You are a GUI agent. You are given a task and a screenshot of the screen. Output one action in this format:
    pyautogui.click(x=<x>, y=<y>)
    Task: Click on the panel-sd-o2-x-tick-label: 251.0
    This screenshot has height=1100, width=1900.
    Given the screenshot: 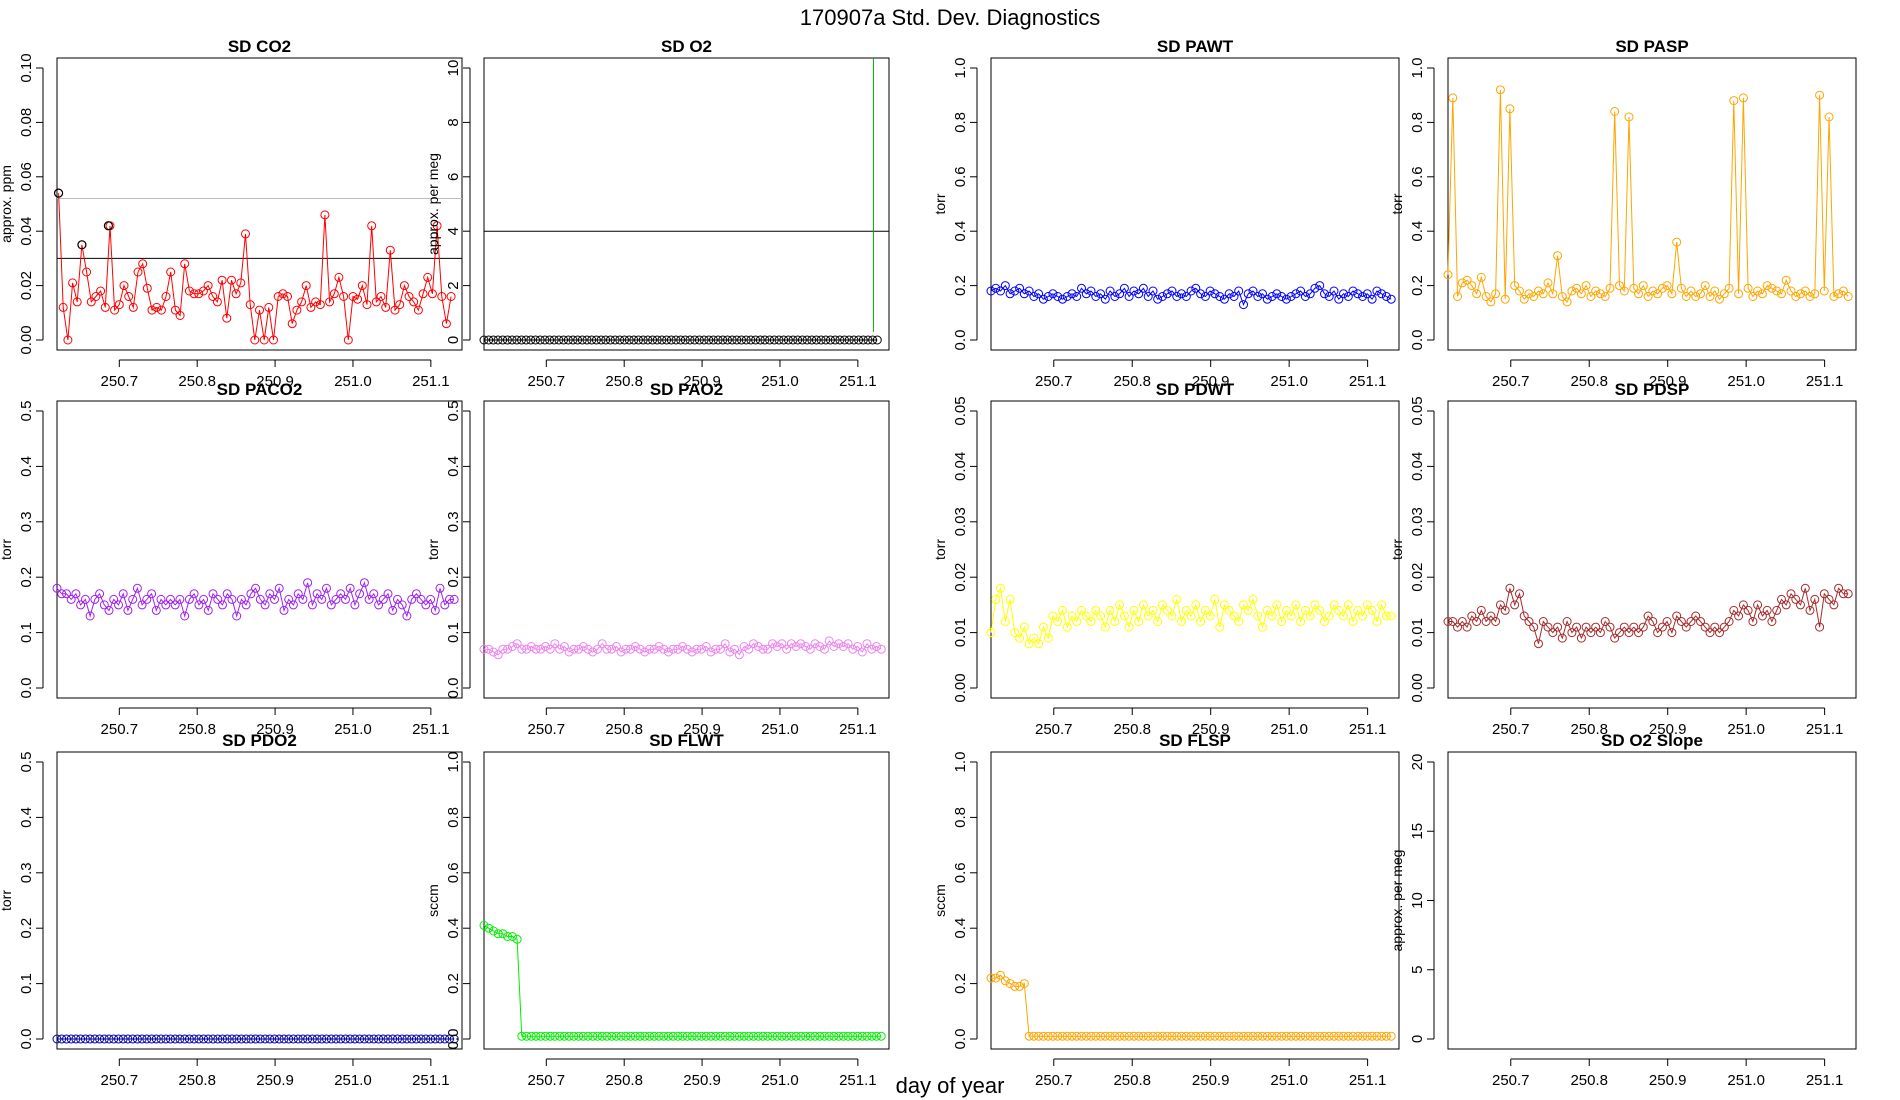 What is the action you would take?
    pyautogui.click(x=780, y=381)
    